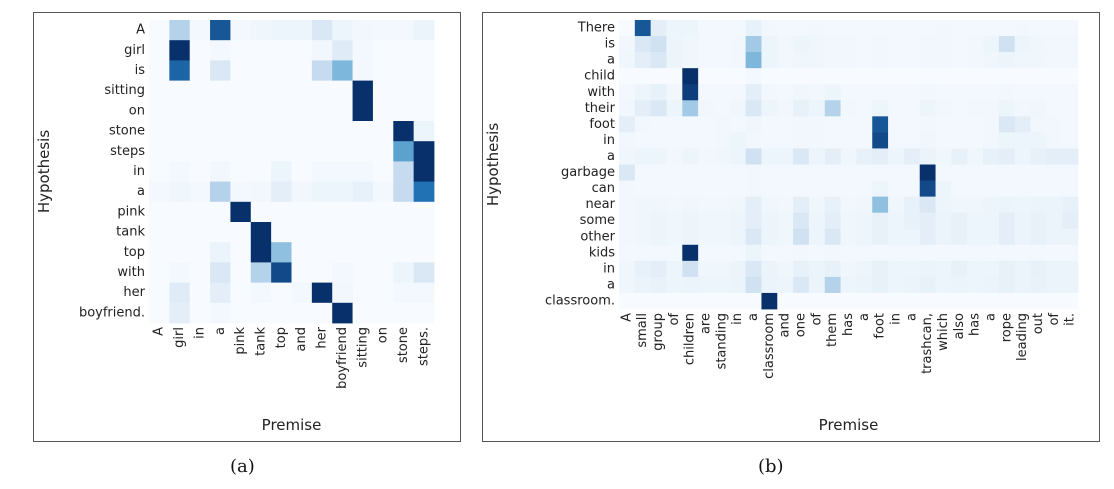 This screenshot has height=489, width=1114. What do you see at coordinates (580, 300) in the screenshot?
I see `y-tick-label: classroom.` at bounding box center [580, 300].